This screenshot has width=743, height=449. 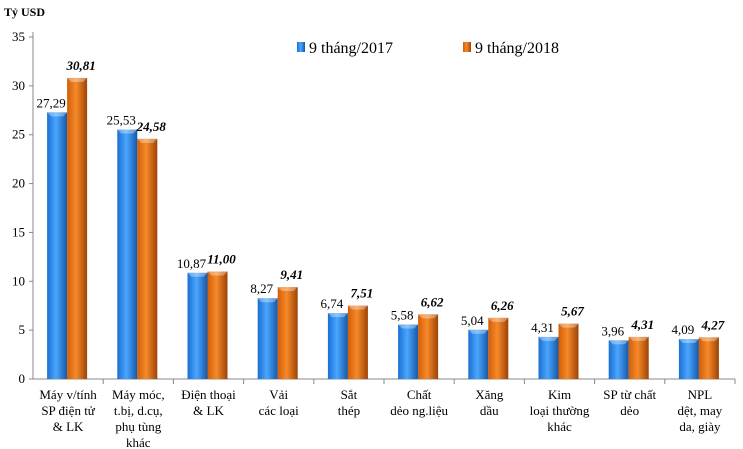 What do you see at coordinates (68, 410) in the screenshot?
I see `x-category-label: Máy v/tính SP điện tử & LK` at bounding box center [68, 410].